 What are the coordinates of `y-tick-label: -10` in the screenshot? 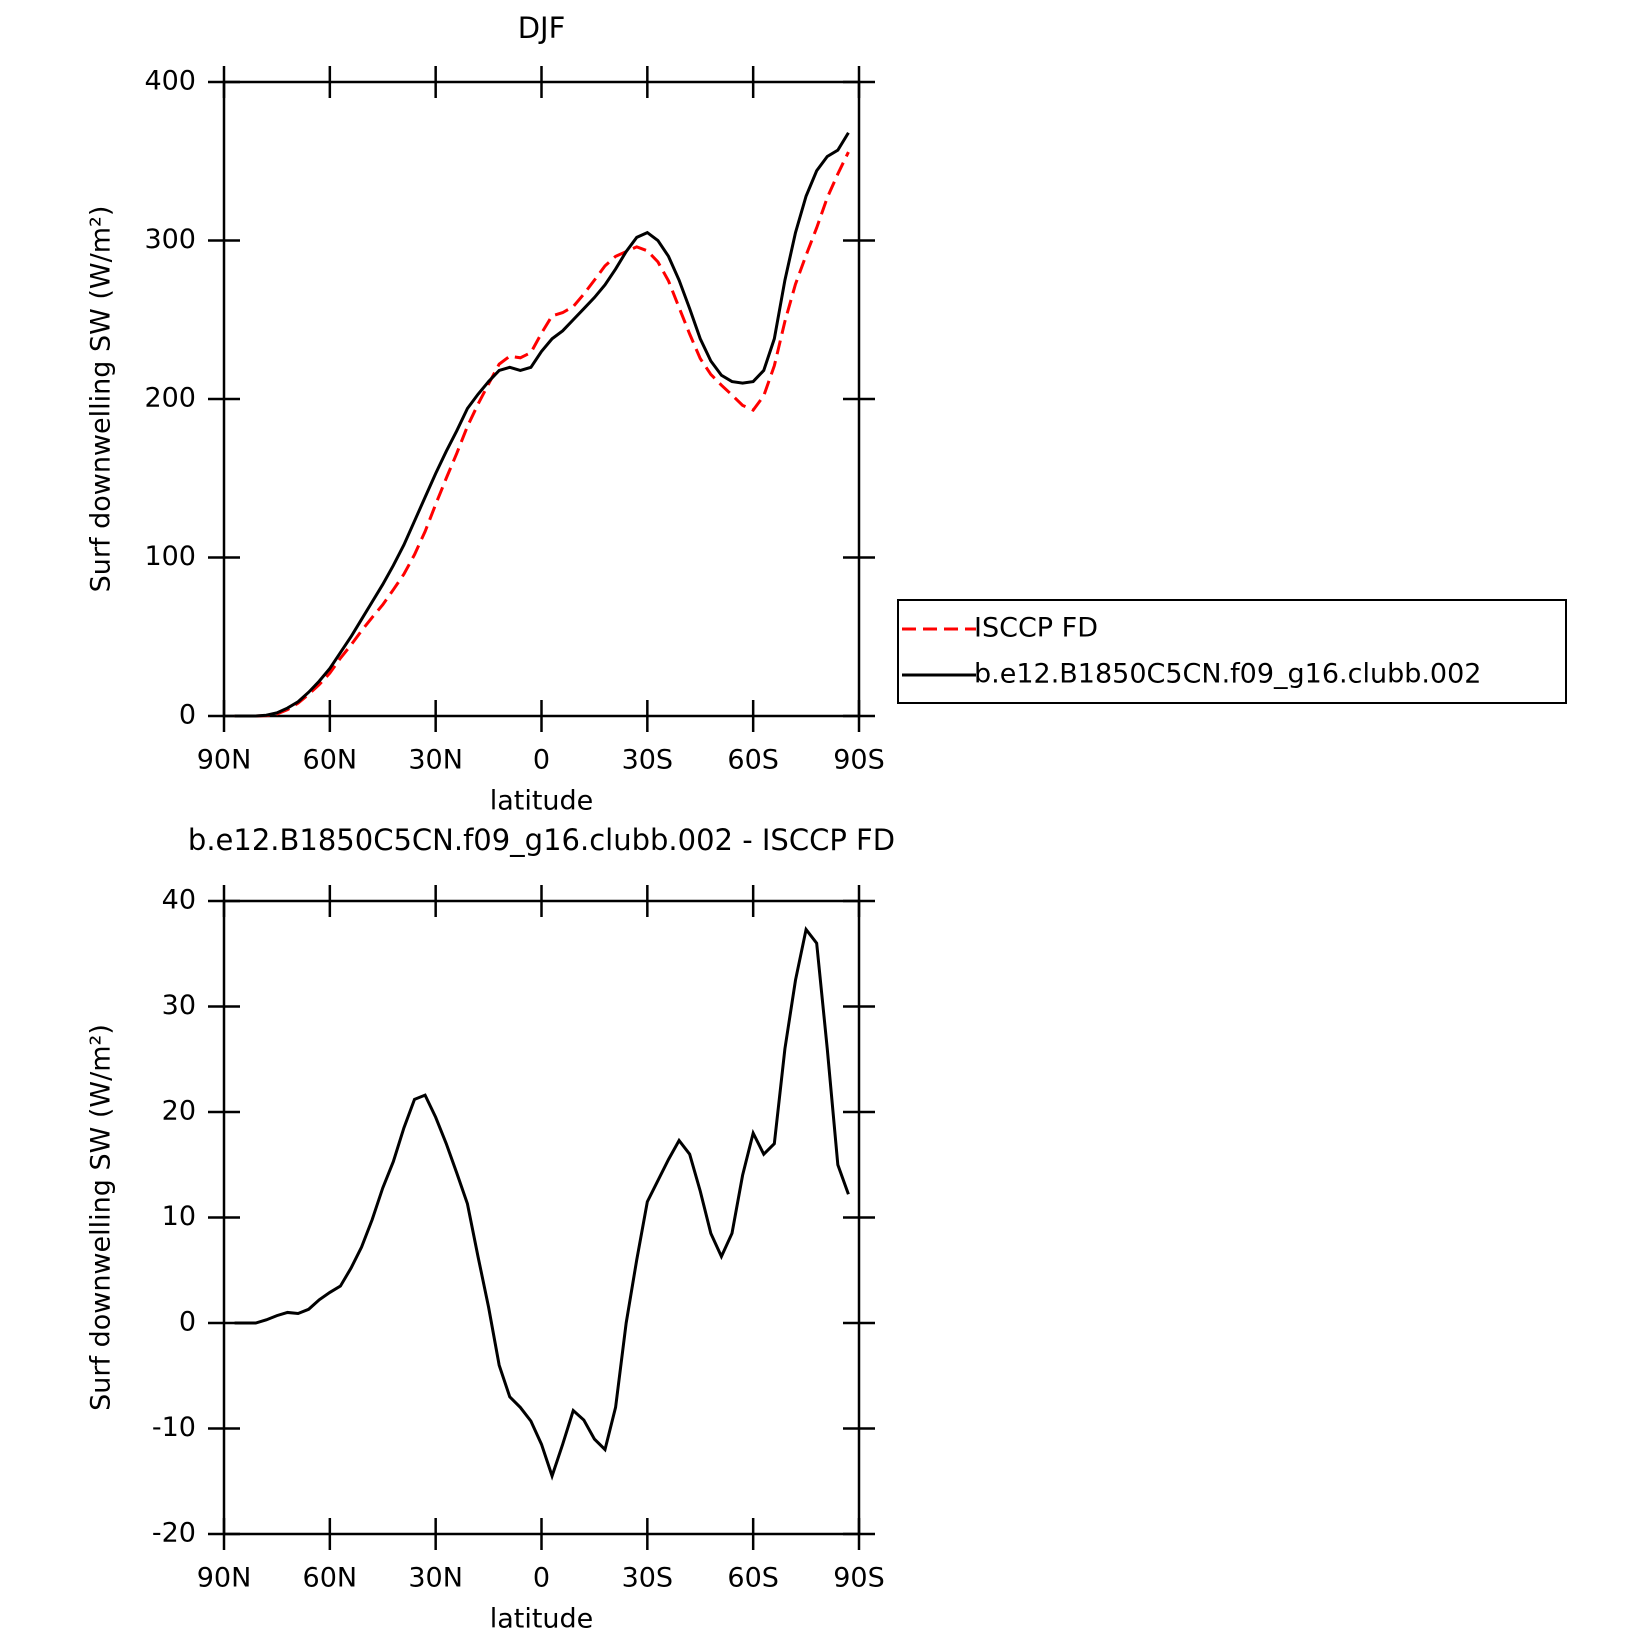 It's located at (174, 1427).